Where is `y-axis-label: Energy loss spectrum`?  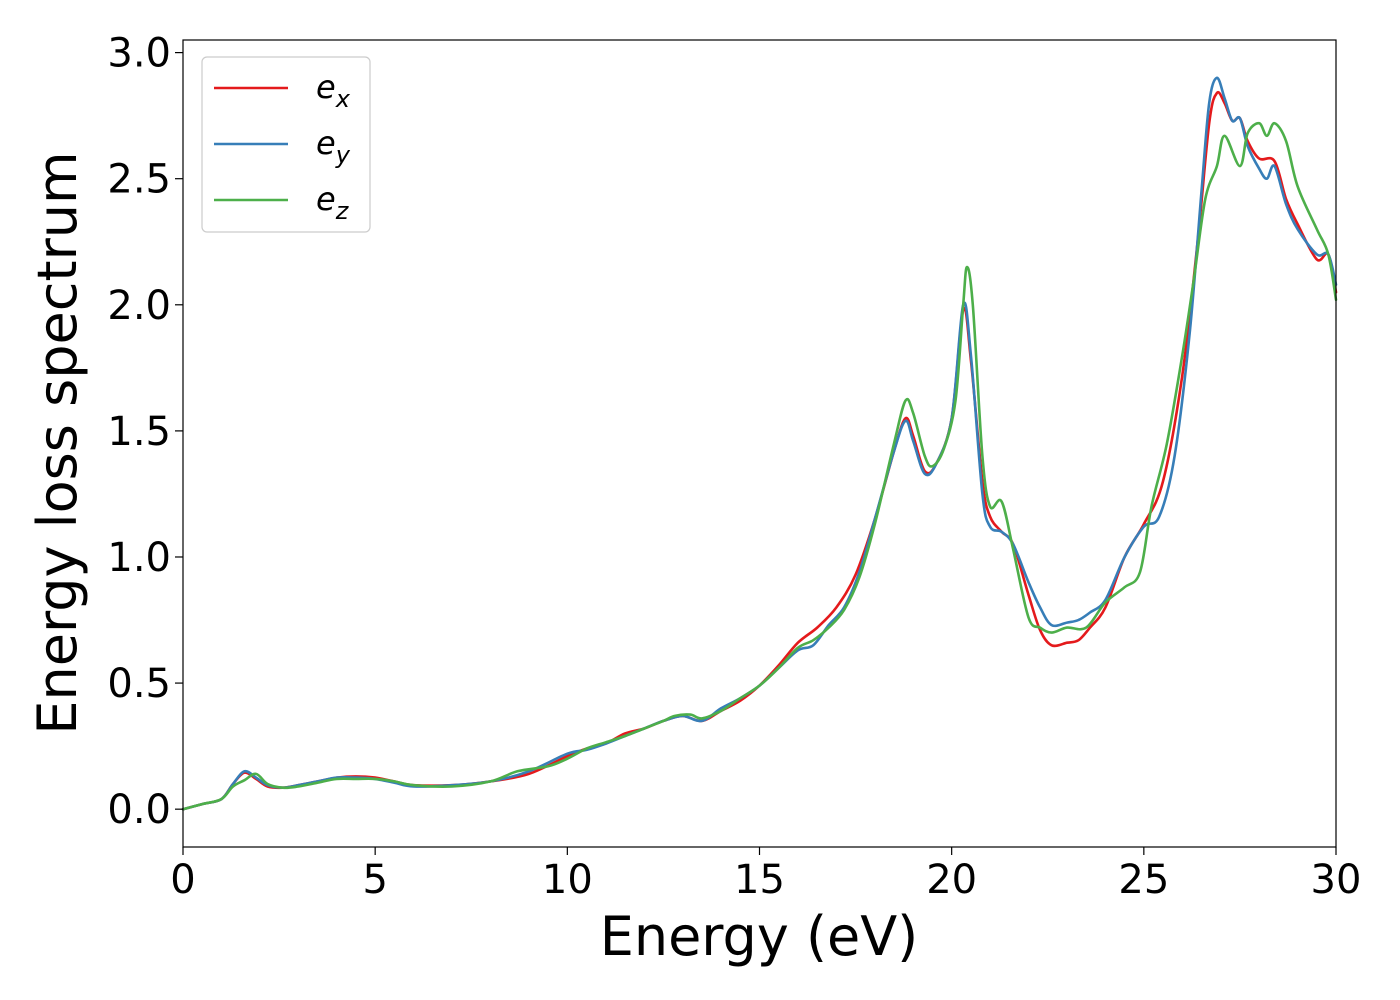 y-axis-label: Energy loss spectrum is located at coordinates (57, 442).